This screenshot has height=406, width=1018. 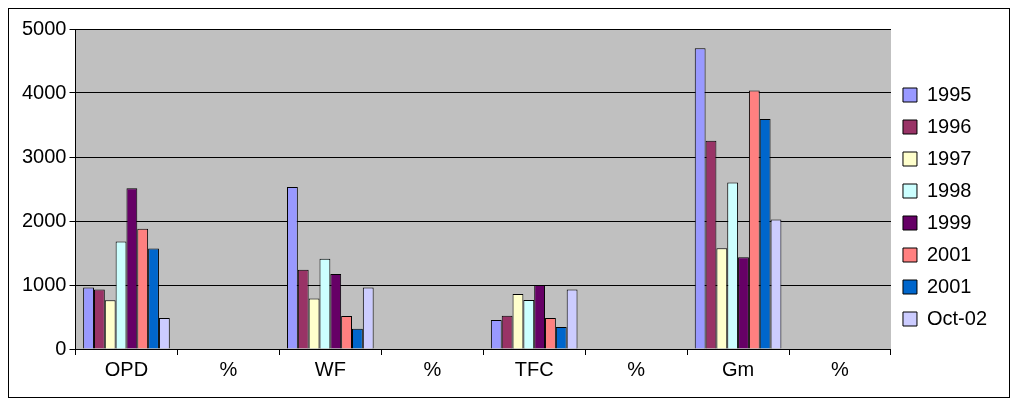 What do you see at coordinates (44, 283) in the screenshot?
I see `y-tick-label: 1000` at bounding box center [44, 283].